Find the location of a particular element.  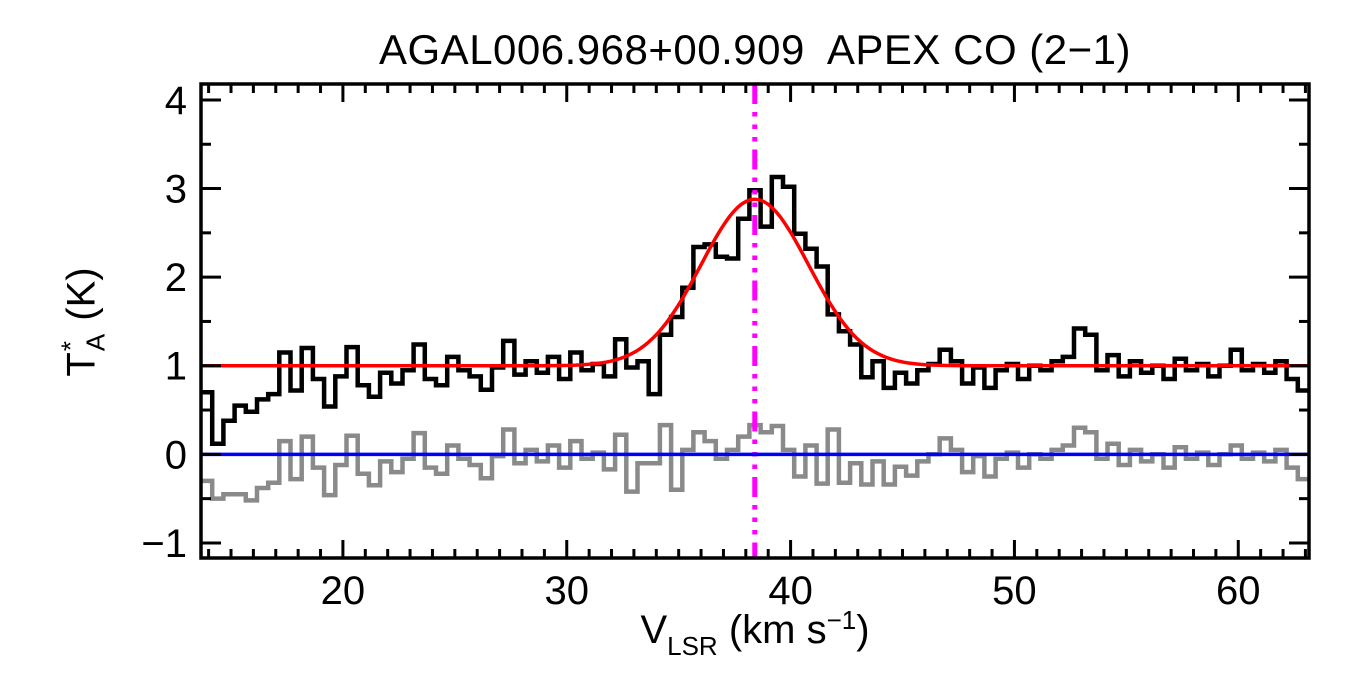

y-tick-label: 3 is located at coordinates (176, 190).